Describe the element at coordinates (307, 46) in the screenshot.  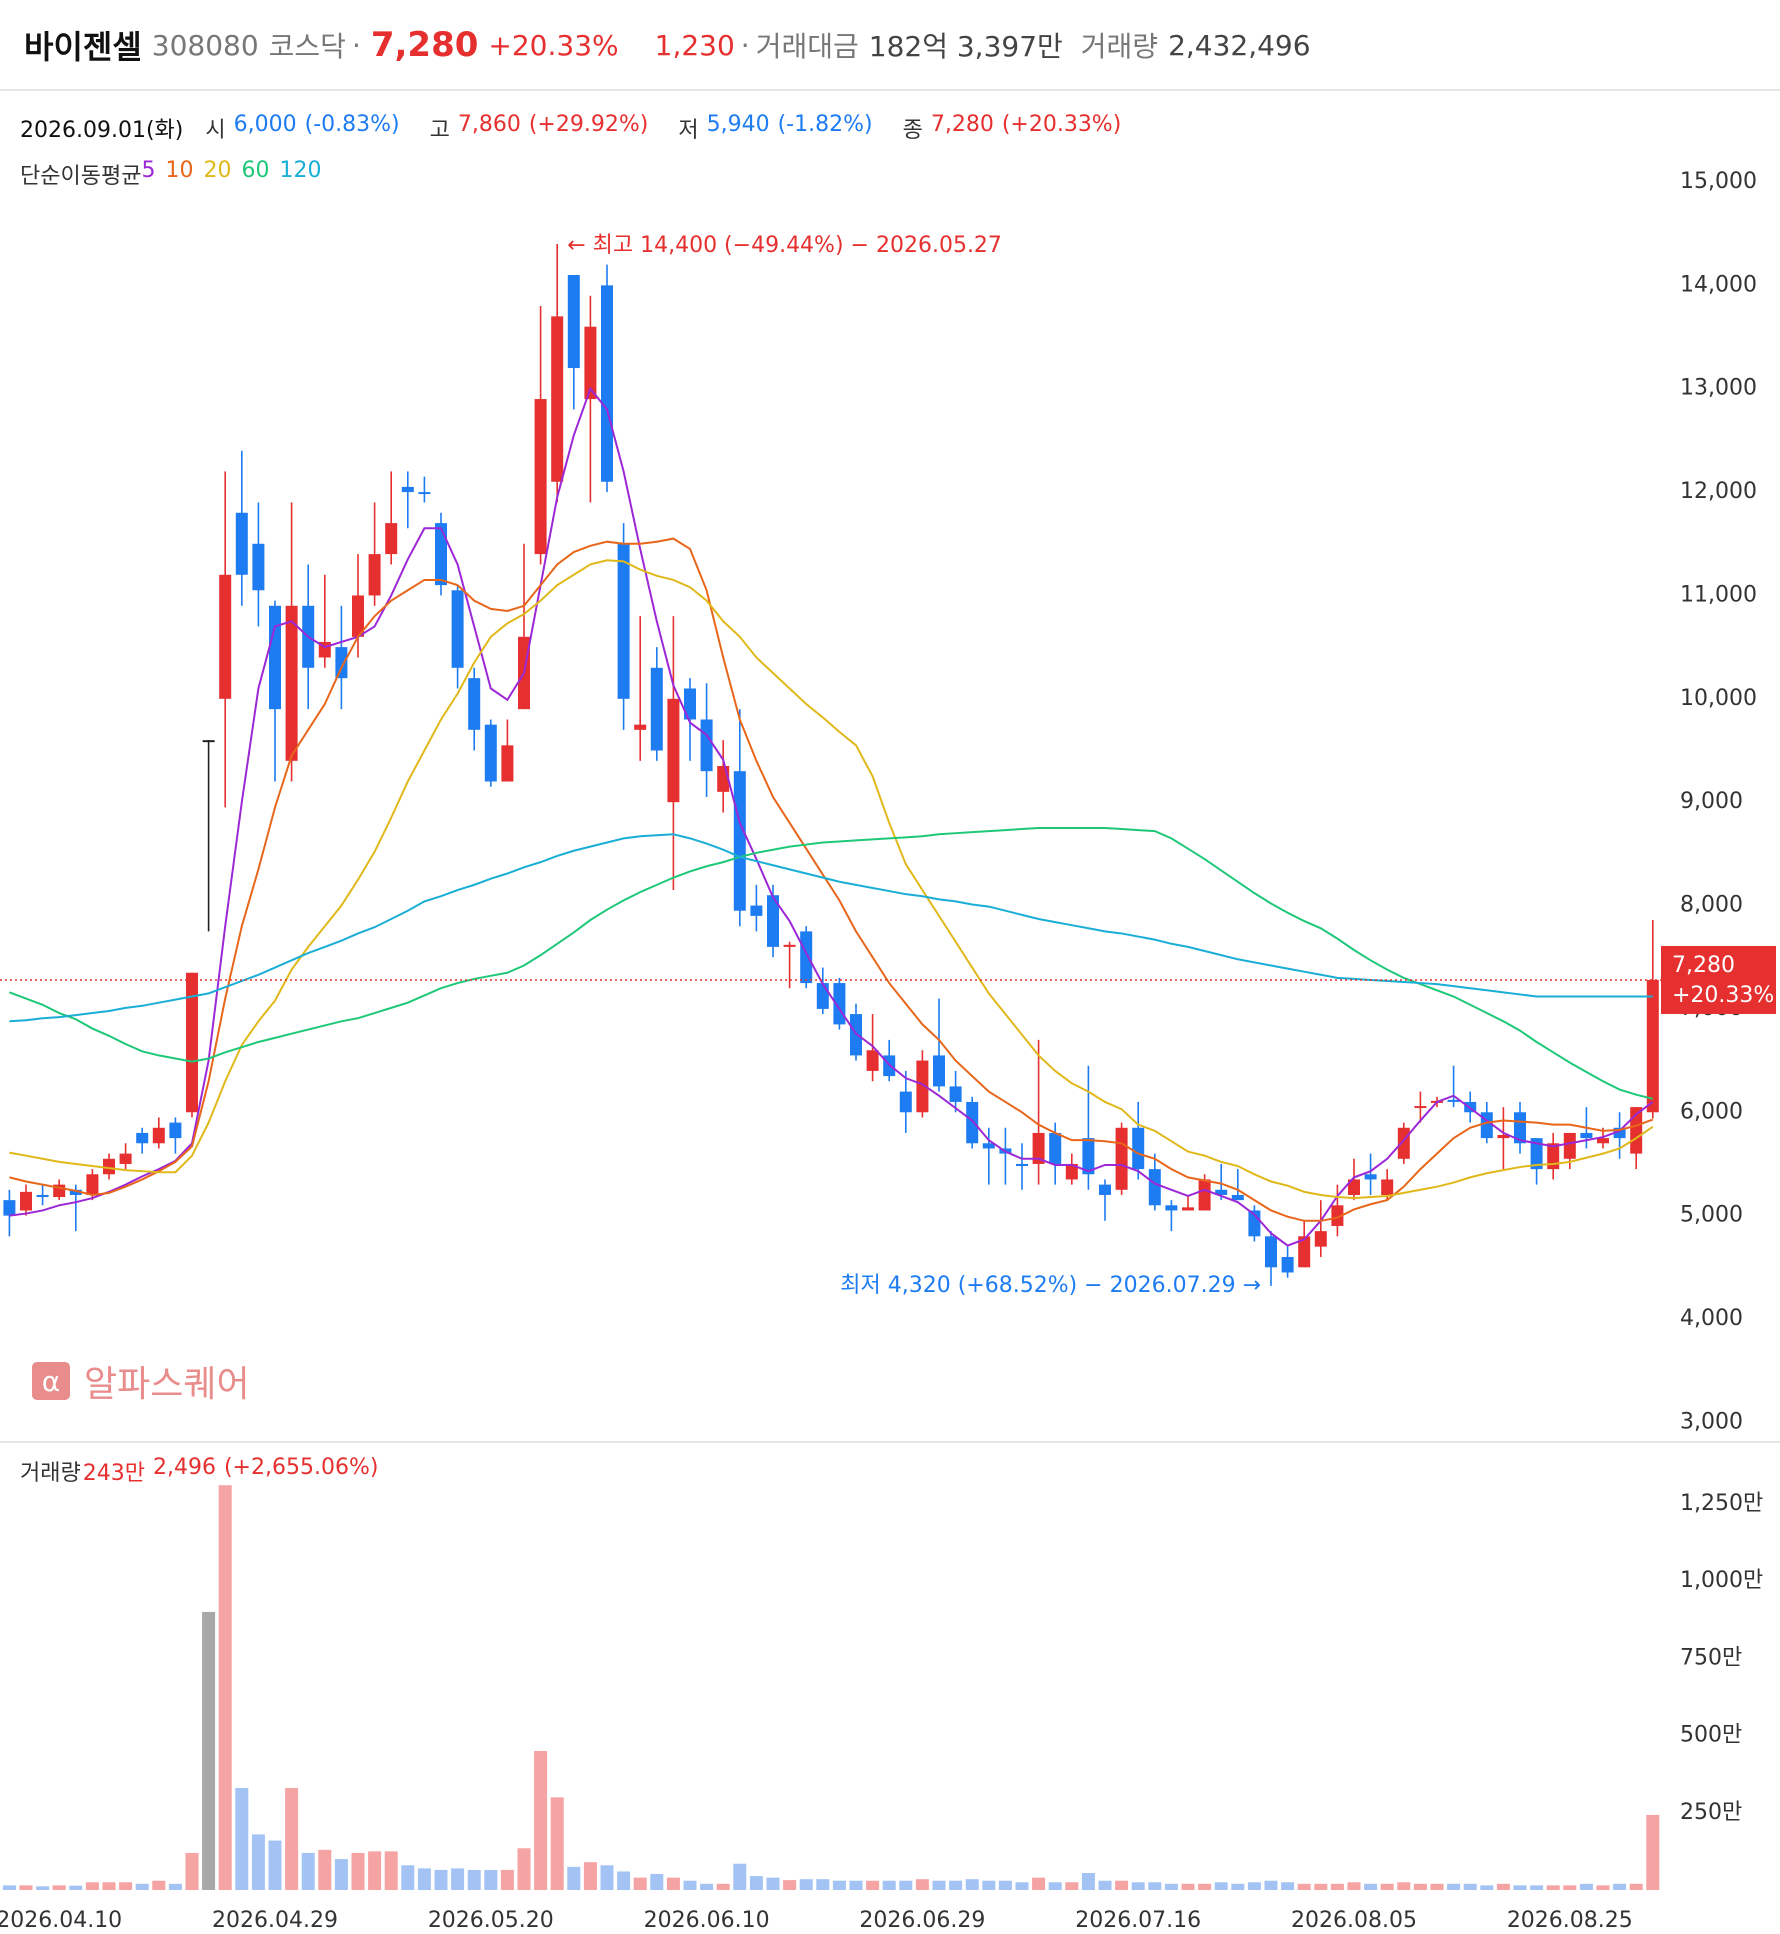
I see `market: 코스닥` at that location.